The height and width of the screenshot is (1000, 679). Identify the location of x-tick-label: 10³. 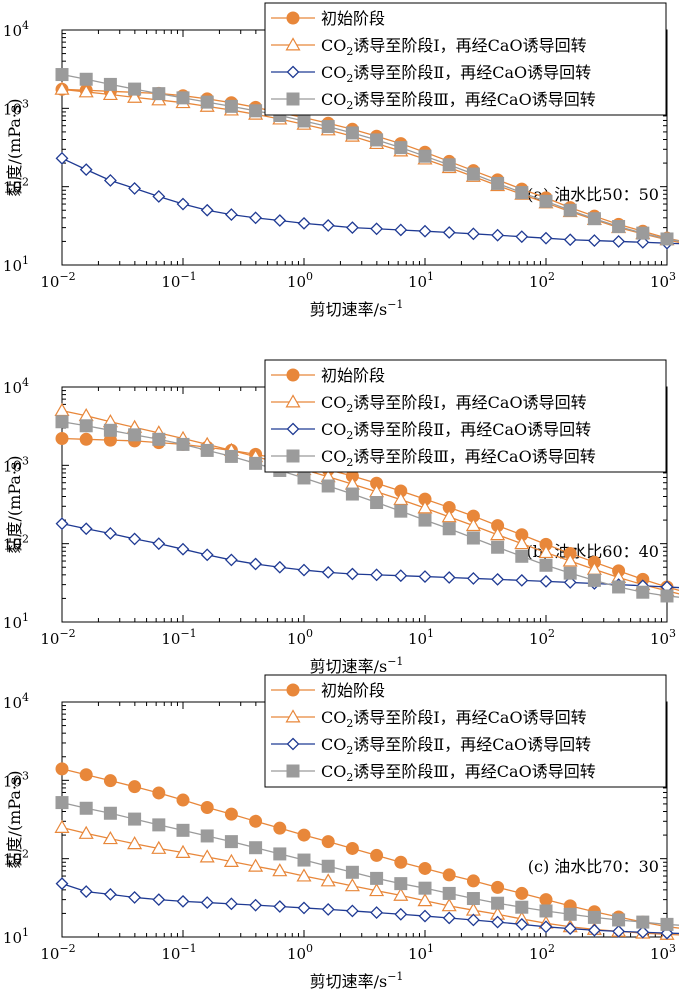
(663, 280).